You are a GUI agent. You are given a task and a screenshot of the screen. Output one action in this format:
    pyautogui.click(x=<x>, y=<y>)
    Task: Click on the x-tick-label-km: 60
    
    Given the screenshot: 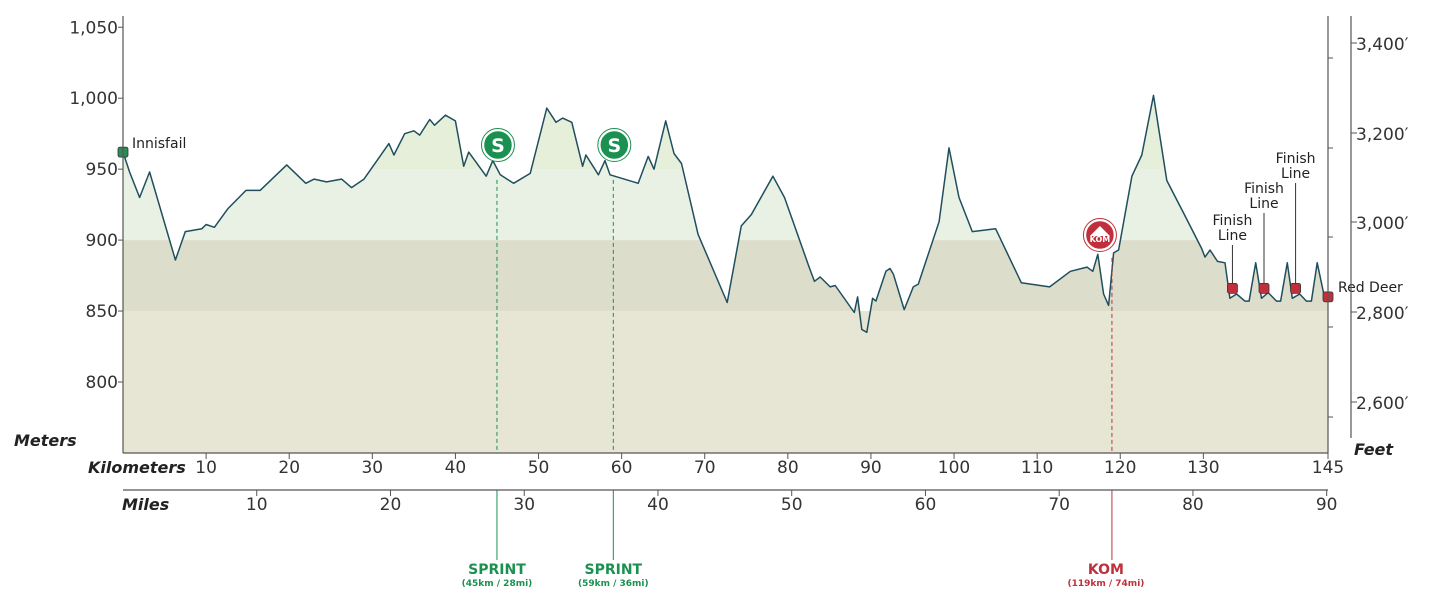 What is the action you would take?
    pyautogui.click(x=622, y=468)
    